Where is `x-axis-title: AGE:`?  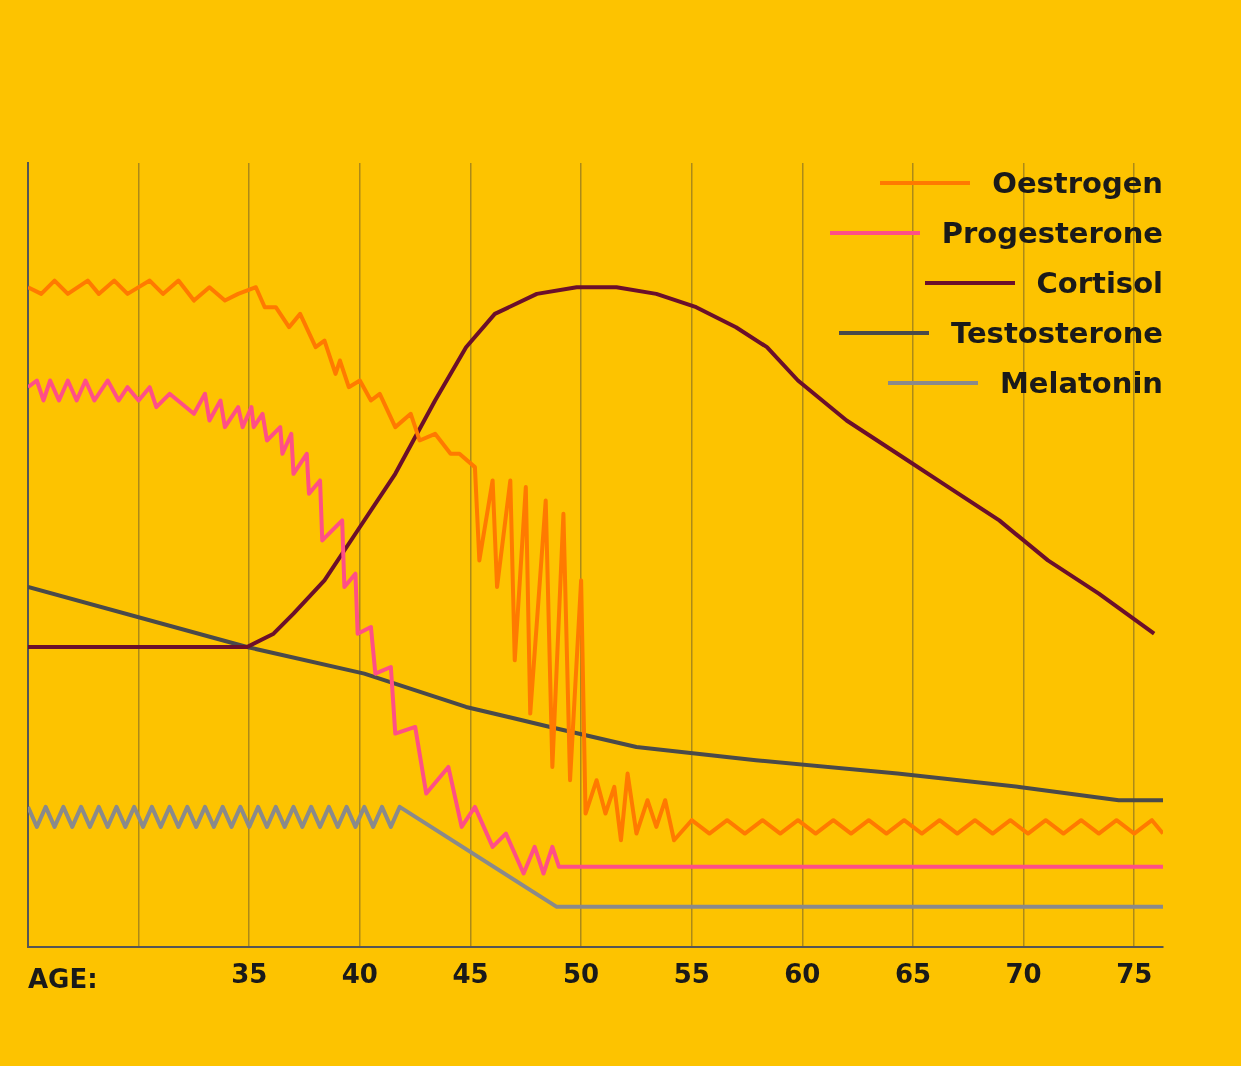 x-axis-title: AGE: is located at coordinates (63, 978).